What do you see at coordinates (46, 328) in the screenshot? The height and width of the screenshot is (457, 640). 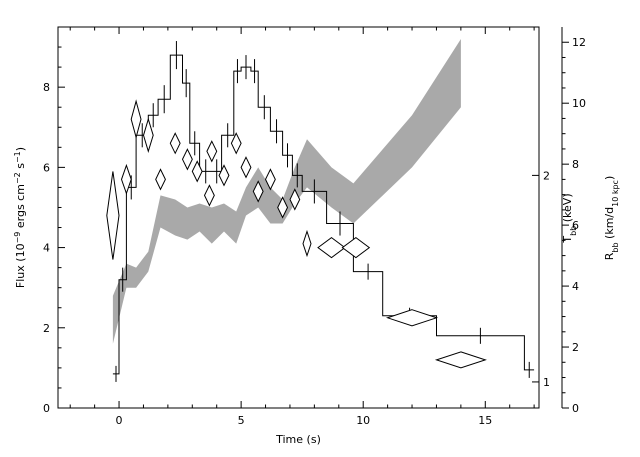 I see `y-tick-label: 2` at bounding box center [46, 328].